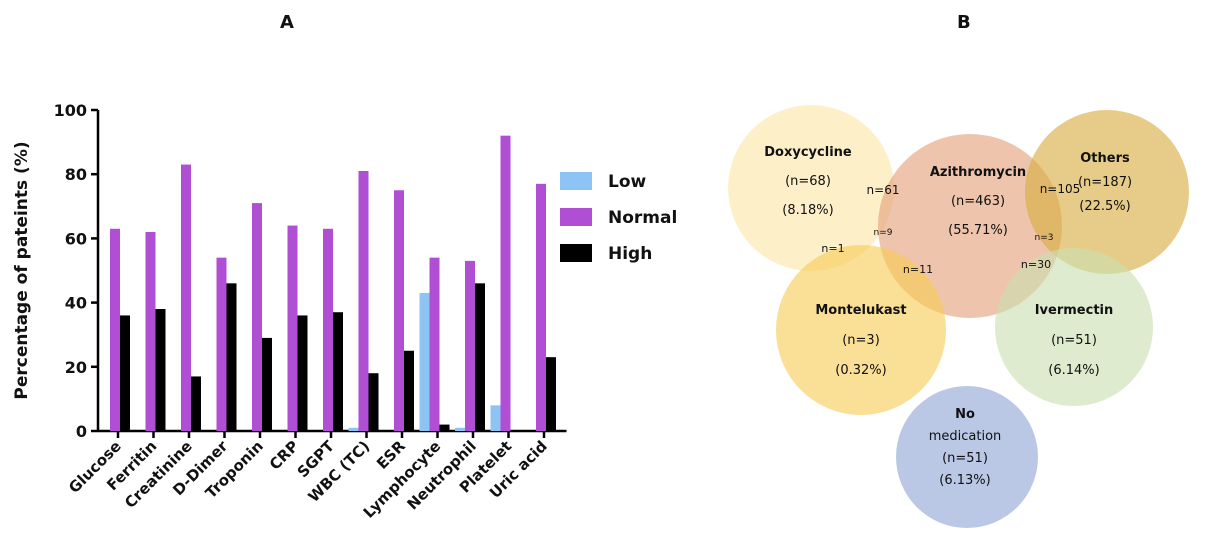 Image resolution: width=1214 pixels, height=537 pixels. Describe the element at coordinates (76, 174) in the screenshot. I see `y-tick-label: 80` at that location.